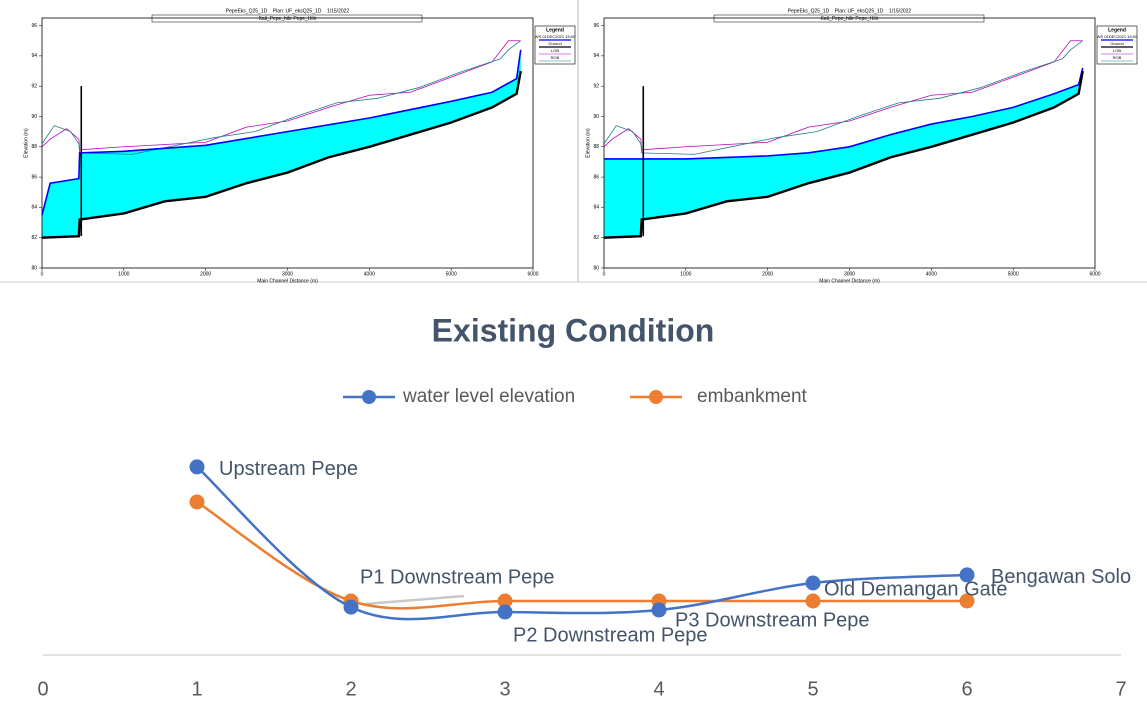 This screenshot has height=710, width=1147. I want to click on point-label: P1 Downstream Pepe, so click(457, 577).